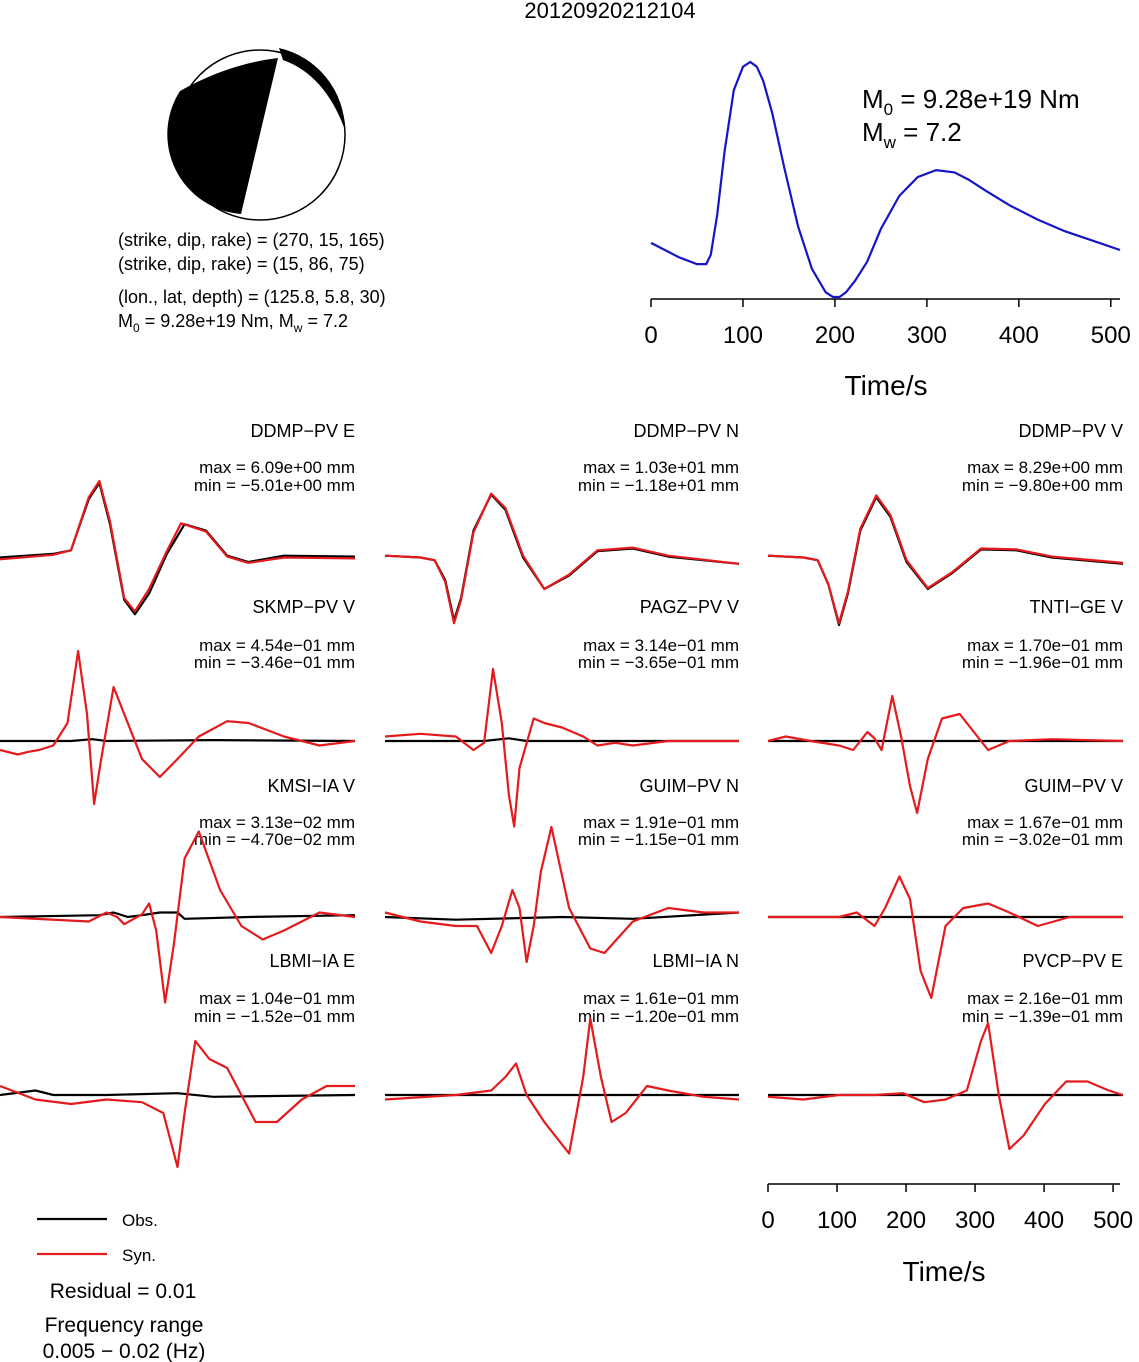  Describe the element at coordinates (1042, 839) in the screenshot. I see `min-amplitude: min = −3.02e−01 mm` at that location.